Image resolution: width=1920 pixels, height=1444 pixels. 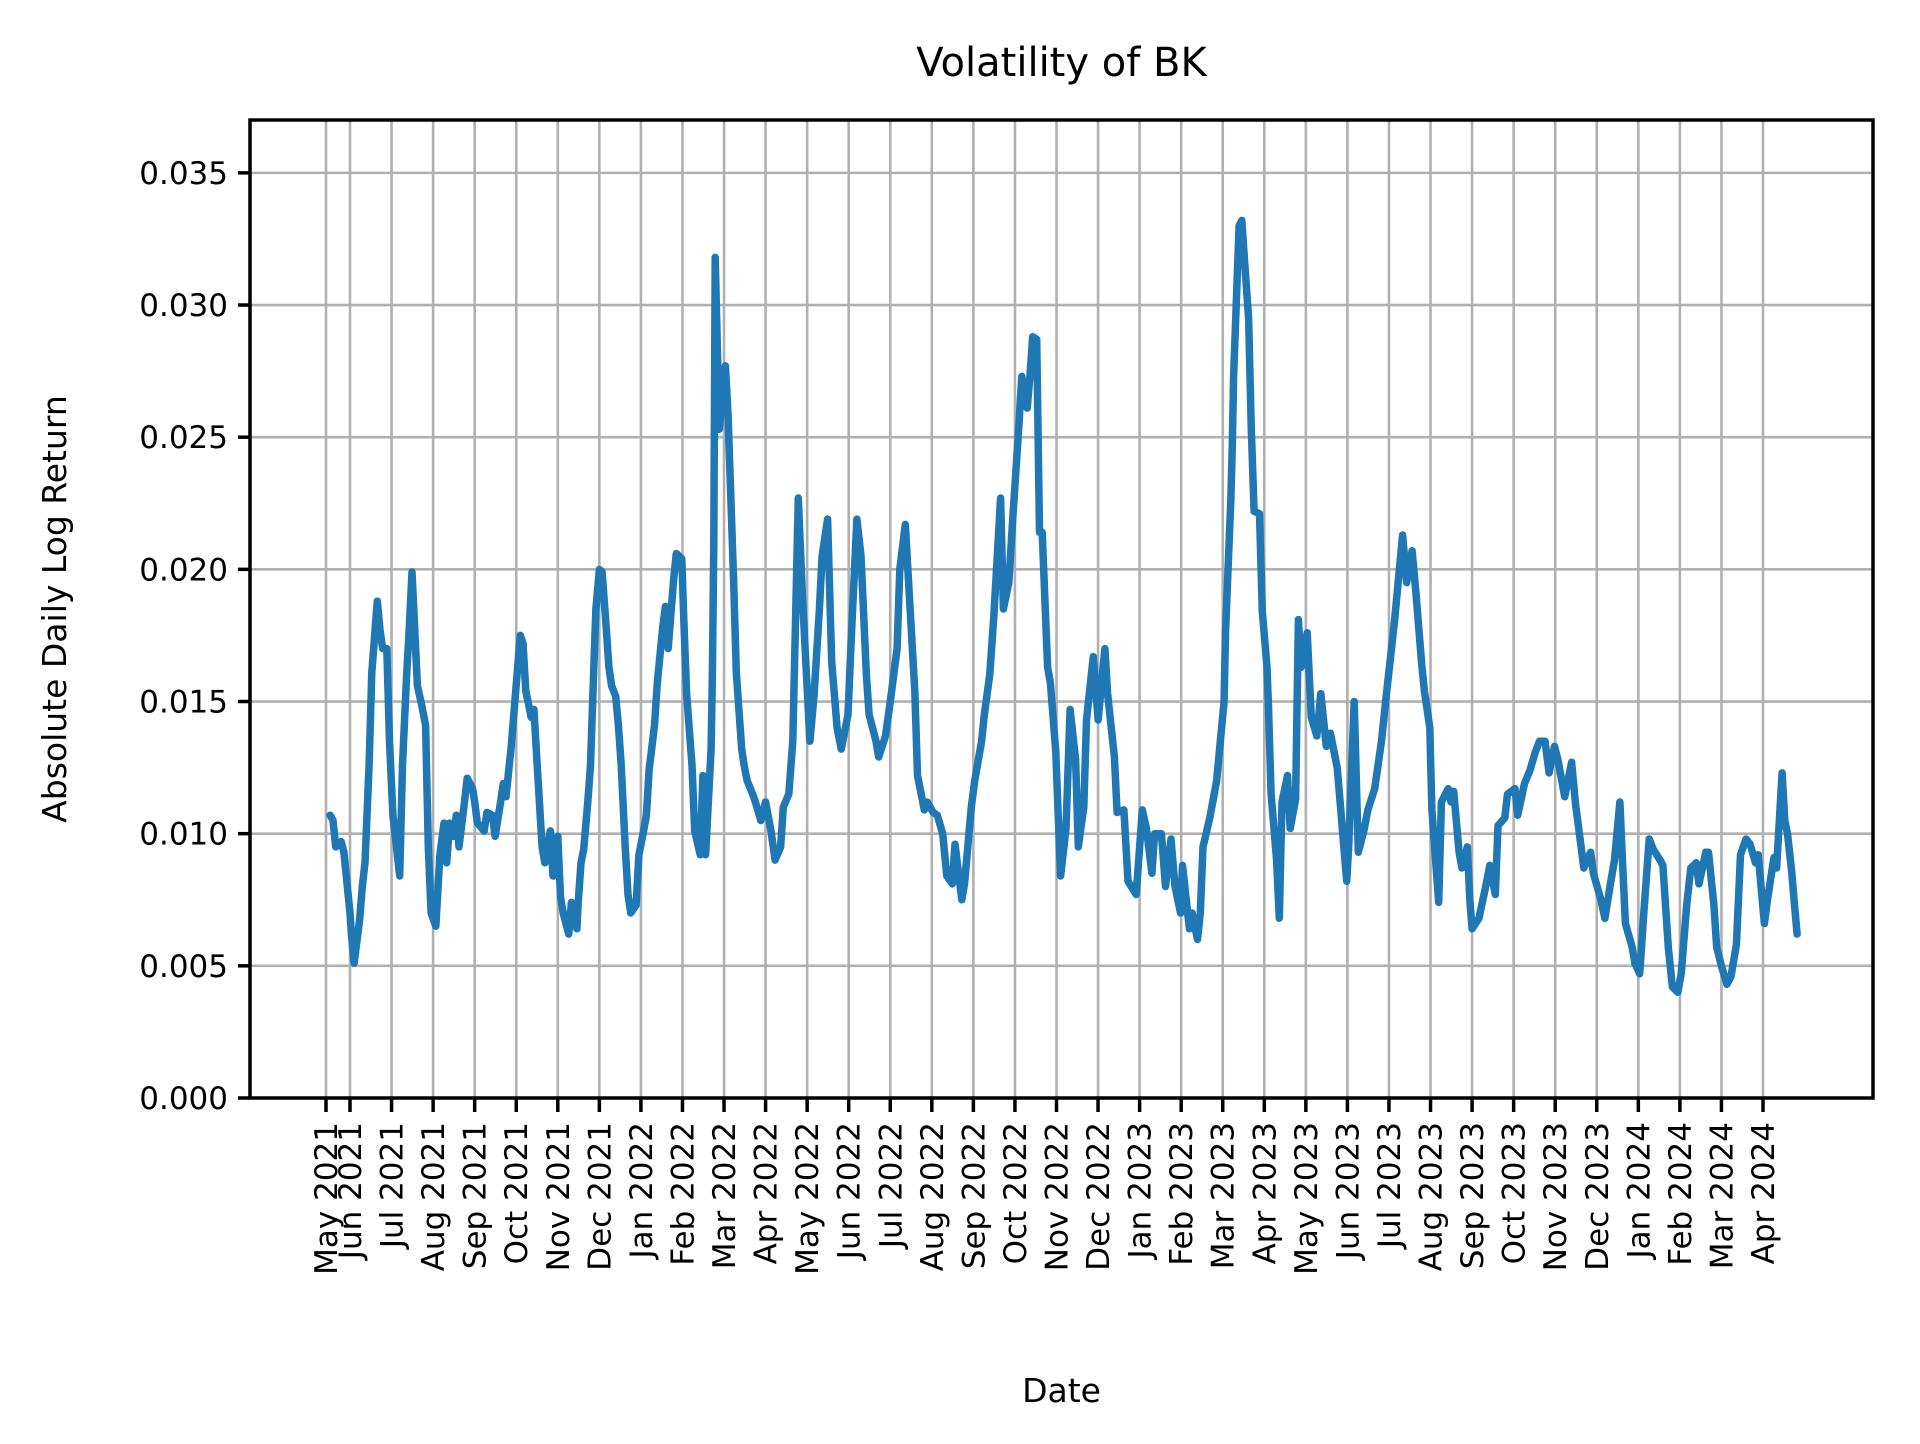 What do you see at coordinates (850, 1191) in the screenshot?
I see `x-tick-label: Jun 2022` at bounding box center [850, 1191].